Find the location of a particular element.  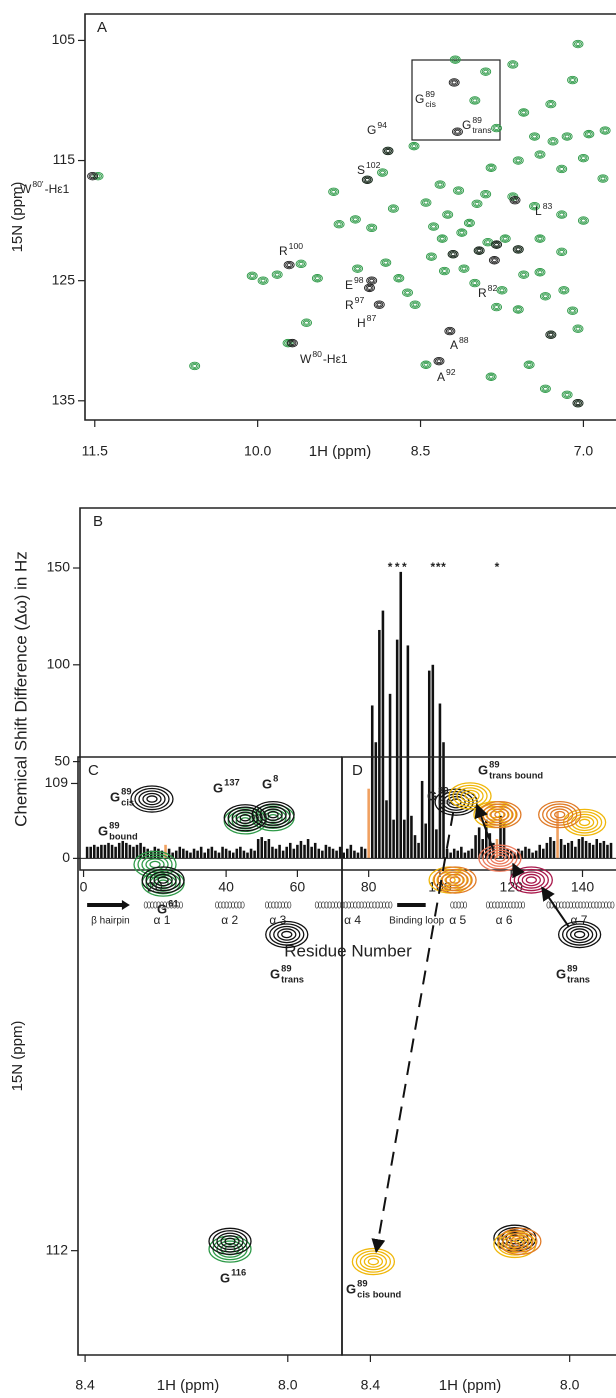

y-tick-label: 109 is located at coordinates (57, 782).